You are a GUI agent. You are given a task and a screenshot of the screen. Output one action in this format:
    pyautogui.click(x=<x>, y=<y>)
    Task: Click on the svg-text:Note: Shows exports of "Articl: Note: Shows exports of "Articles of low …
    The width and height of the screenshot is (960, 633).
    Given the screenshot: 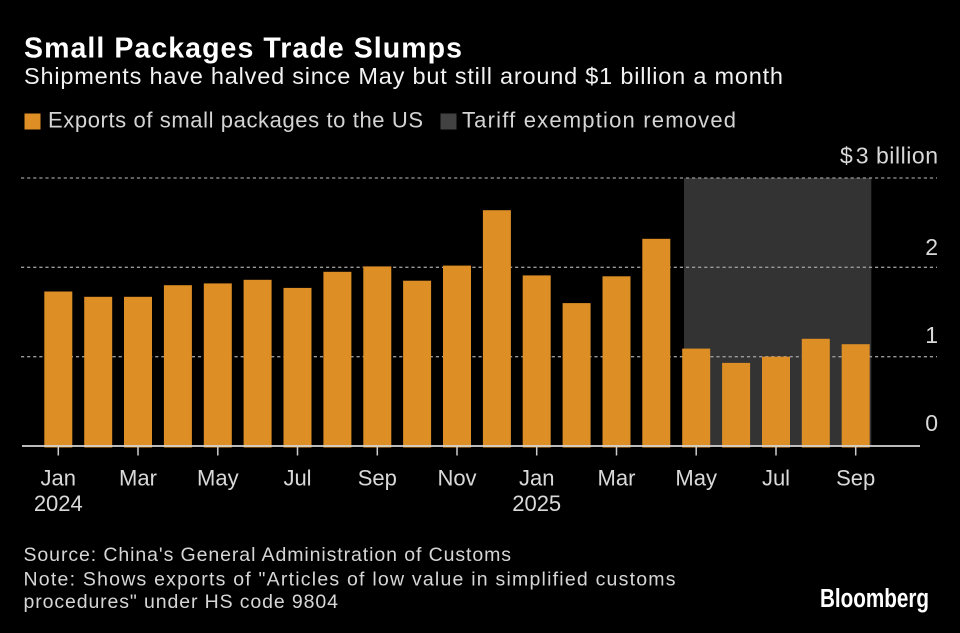 What is the action you would take?
    pyautogui.click(x=350, y=580)
    